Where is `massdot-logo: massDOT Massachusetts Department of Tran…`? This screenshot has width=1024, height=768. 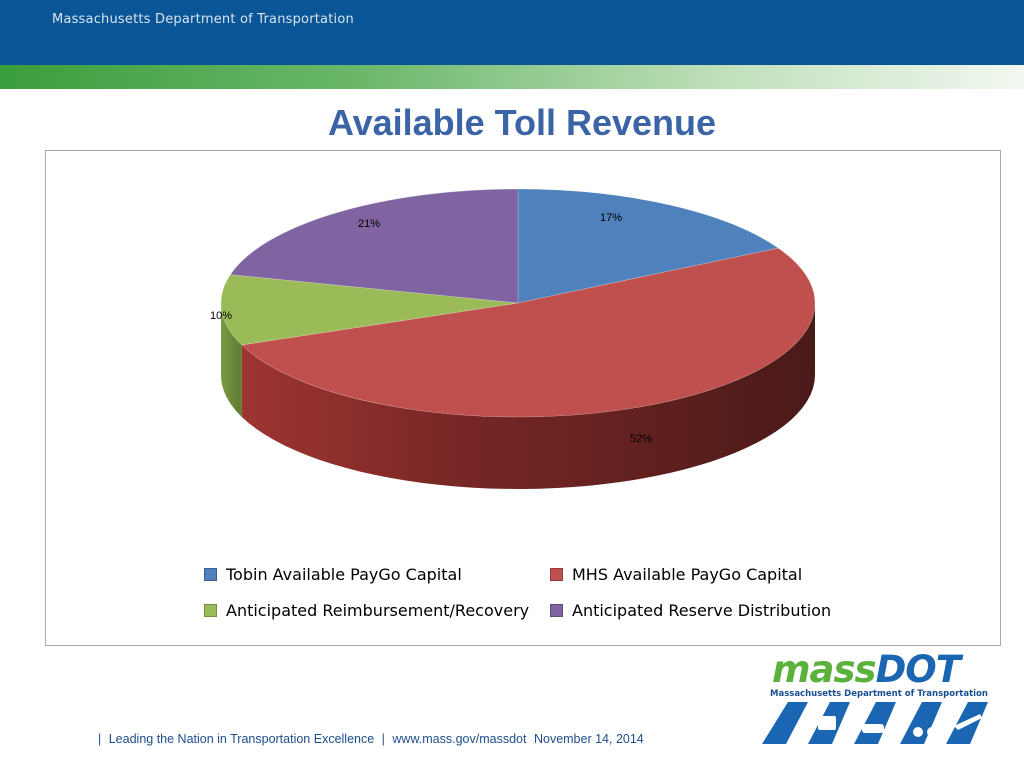
massdot-logo: massDOT Massachusetts Department of Tran… is located at coordinates (880, 698).